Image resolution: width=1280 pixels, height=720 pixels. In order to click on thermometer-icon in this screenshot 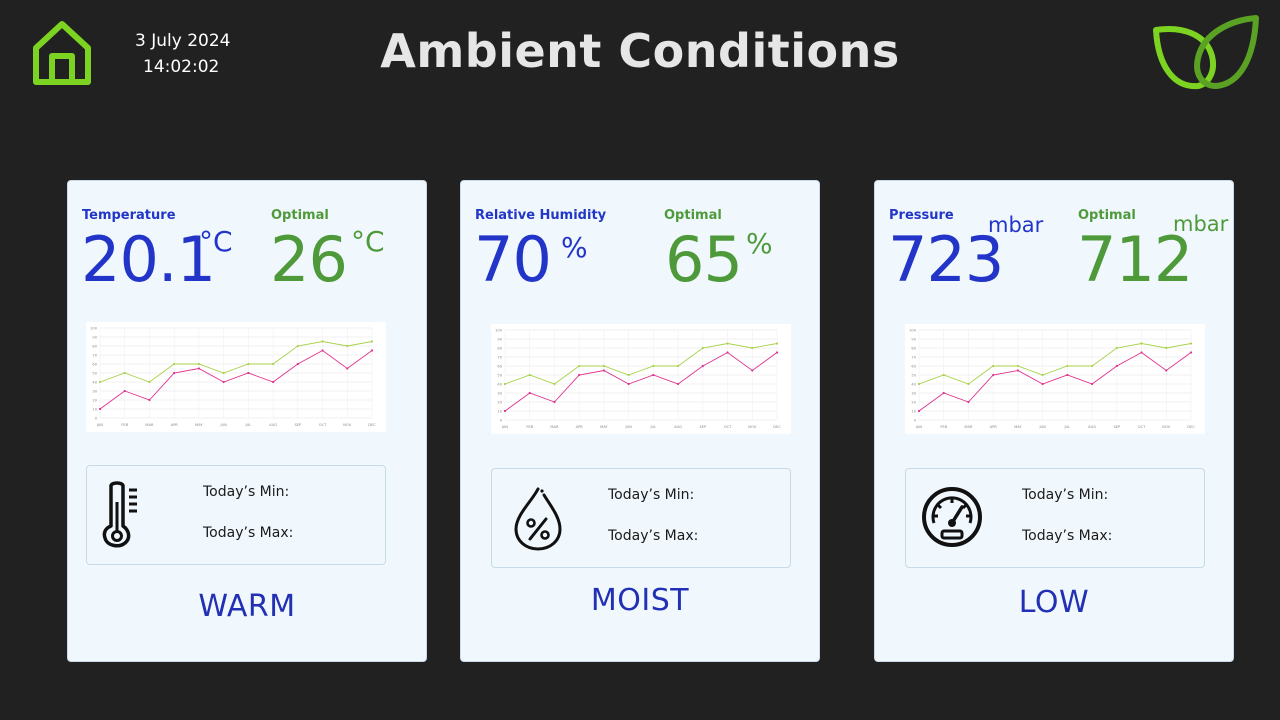, I will do `click(133, 514)`.